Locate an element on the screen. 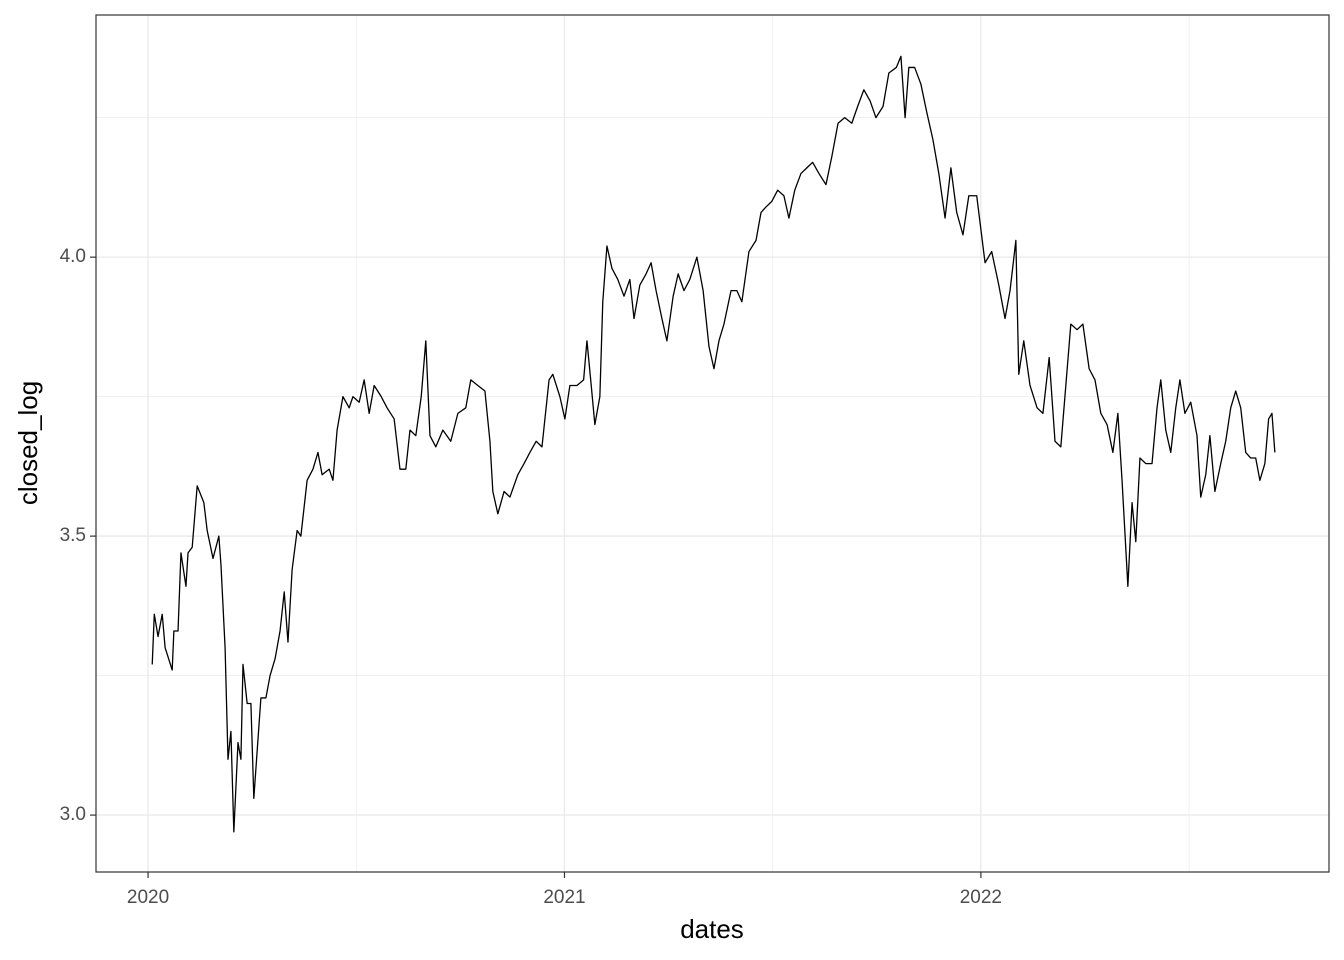  x-axis-title: dates is located at coordinates (712, 929).